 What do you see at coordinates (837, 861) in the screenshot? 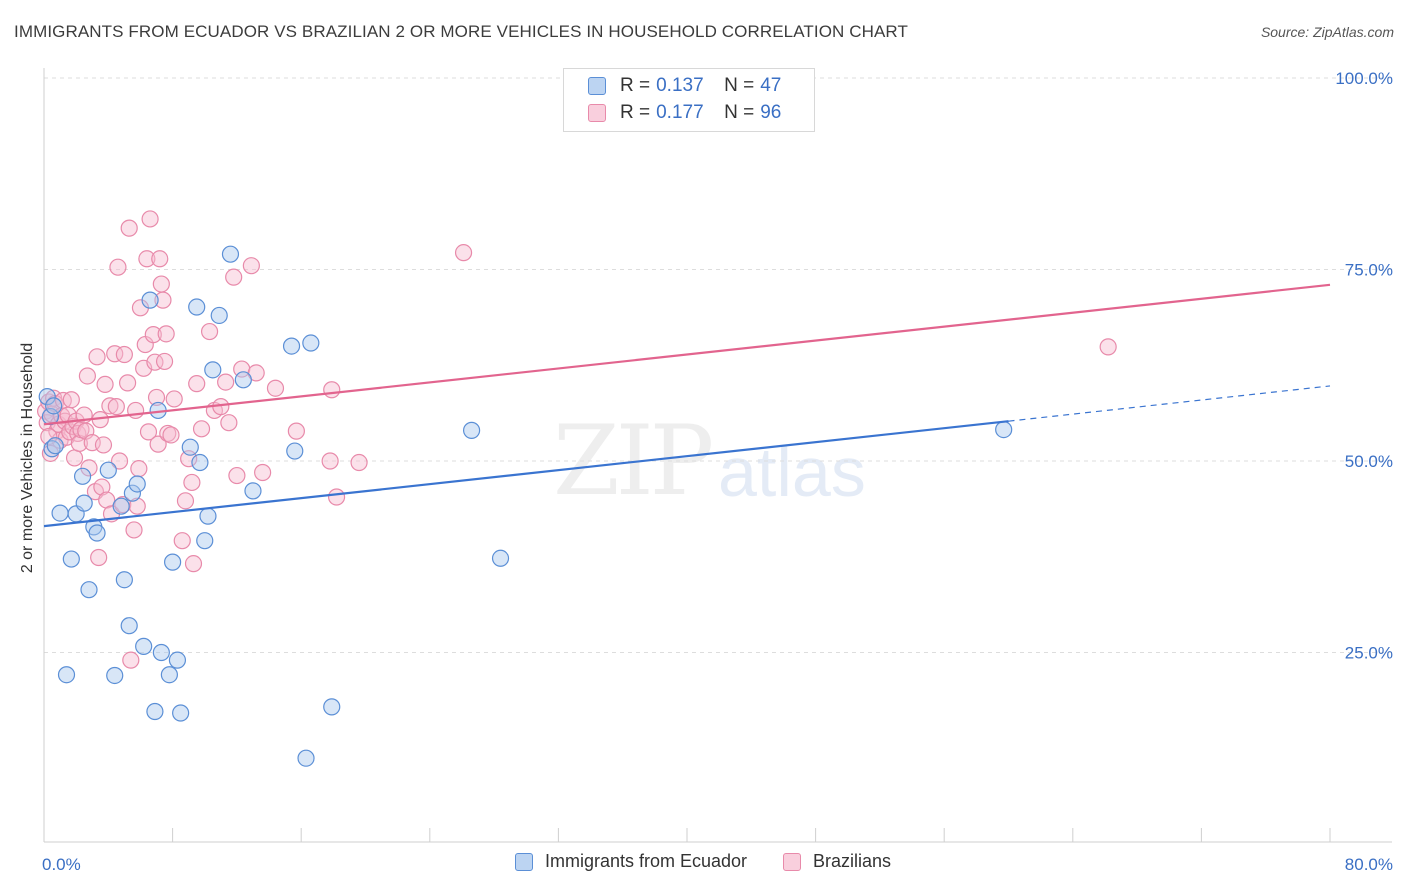
I see `legend-item-brazilians: Brazilians` at bounding box center [837, 861].